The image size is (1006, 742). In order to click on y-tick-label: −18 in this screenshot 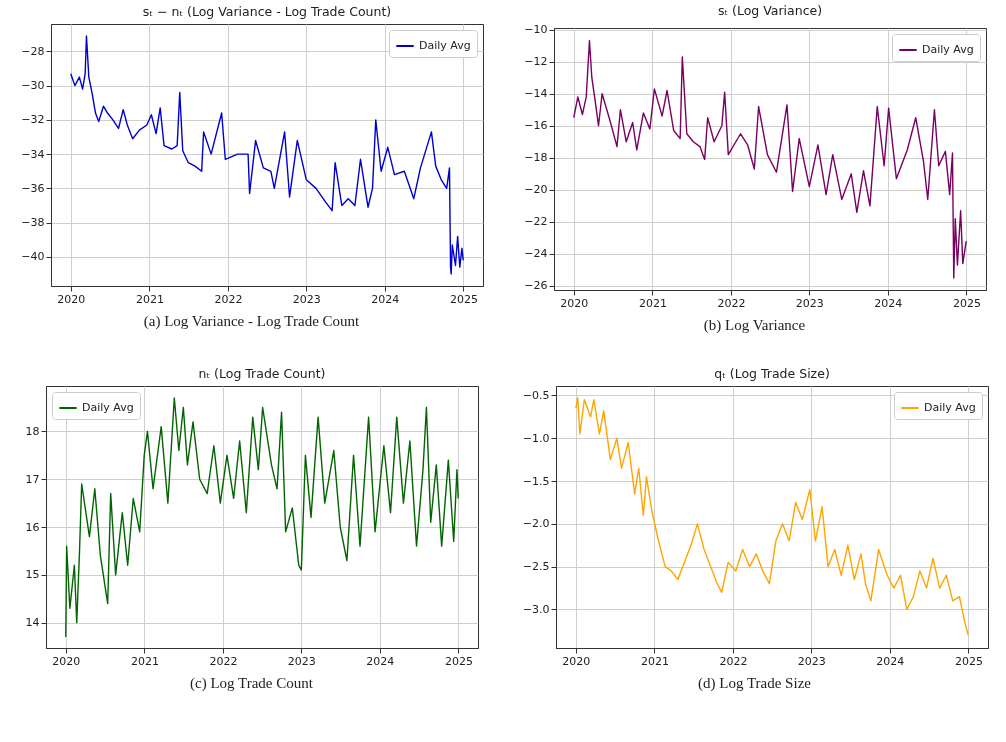, I will do `click(536, 158)`.